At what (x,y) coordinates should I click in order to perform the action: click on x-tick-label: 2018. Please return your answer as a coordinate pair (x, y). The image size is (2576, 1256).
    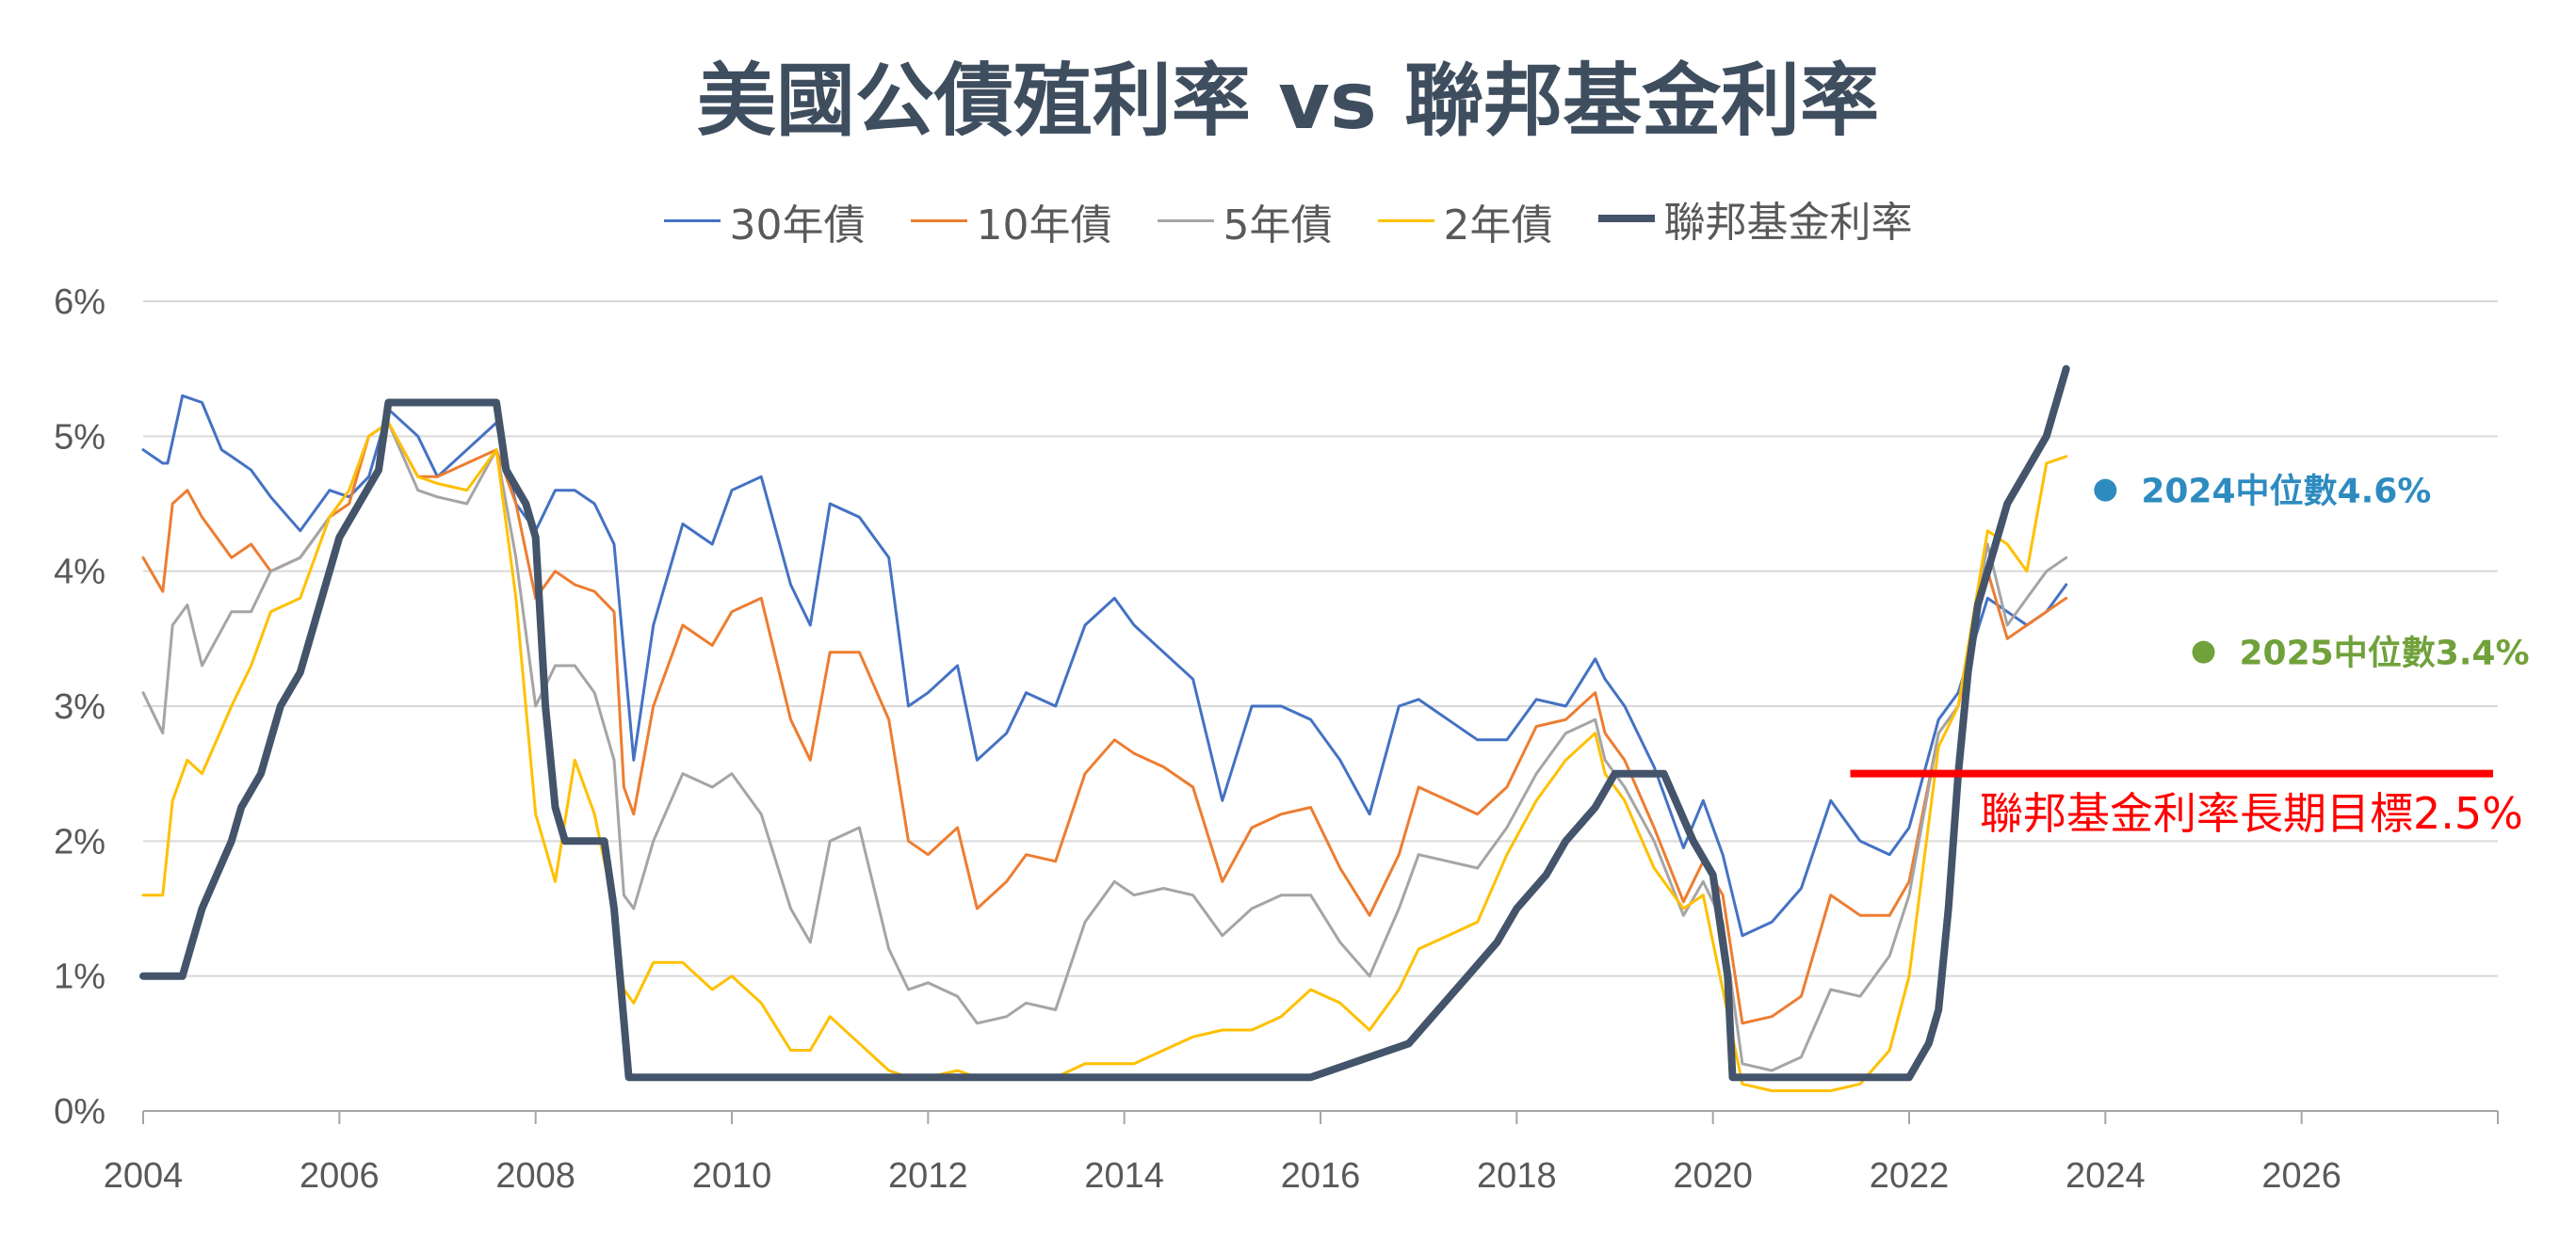
    Looking at the image, I should click on (1517, 1176).